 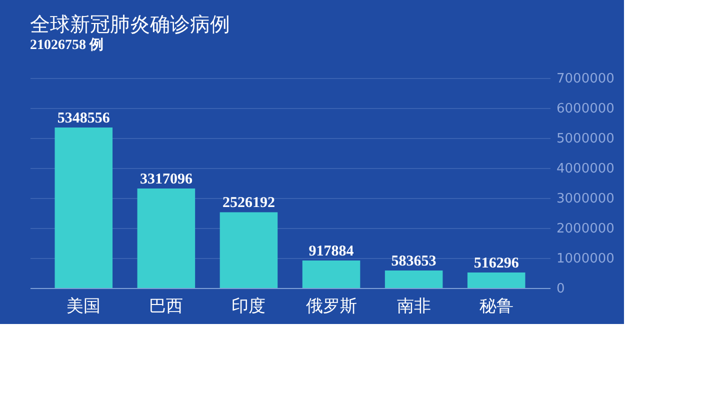 I want to click on data-label: 917884, so click(x=331, y=251).